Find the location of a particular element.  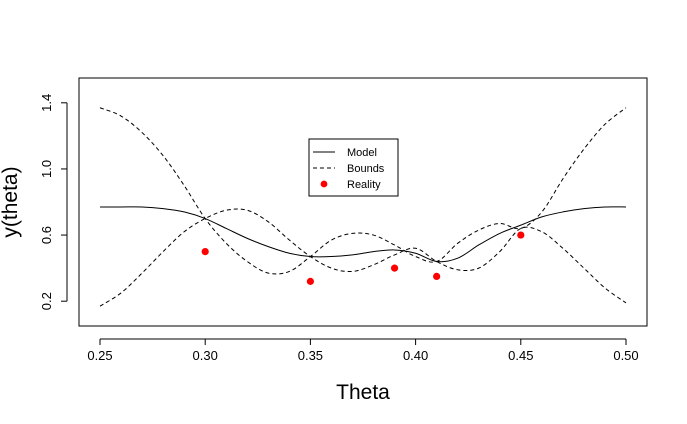

y-axis-title: y(theta) is located at coordinates (11, 201).